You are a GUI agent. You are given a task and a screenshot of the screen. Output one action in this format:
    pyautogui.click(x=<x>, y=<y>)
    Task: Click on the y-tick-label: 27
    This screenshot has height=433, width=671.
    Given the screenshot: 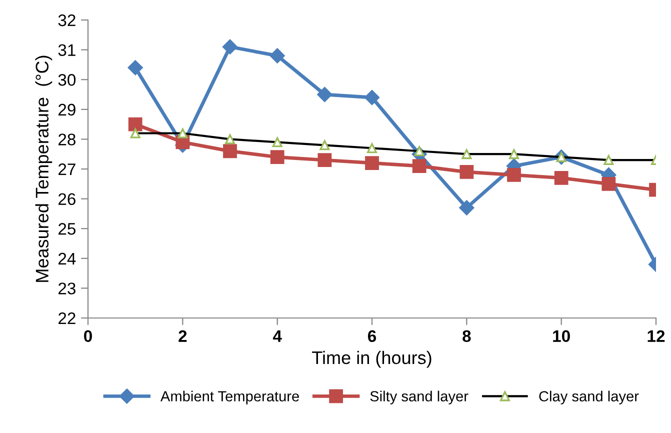 What is the action you would take?
    pyautogui.click(x=67, y=169)
    